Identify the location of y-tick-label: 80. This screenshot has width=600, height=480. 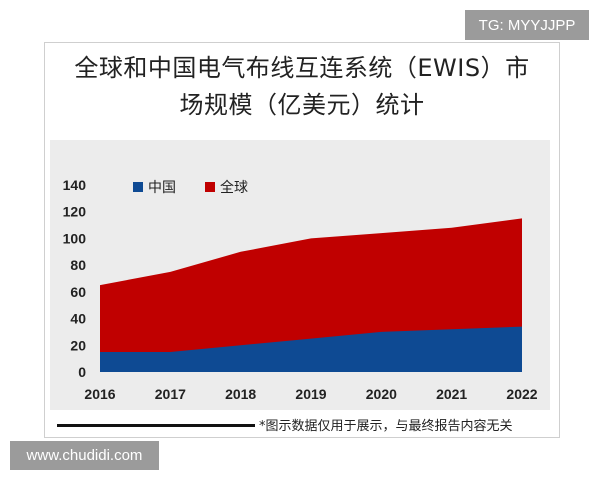
(78, 265).